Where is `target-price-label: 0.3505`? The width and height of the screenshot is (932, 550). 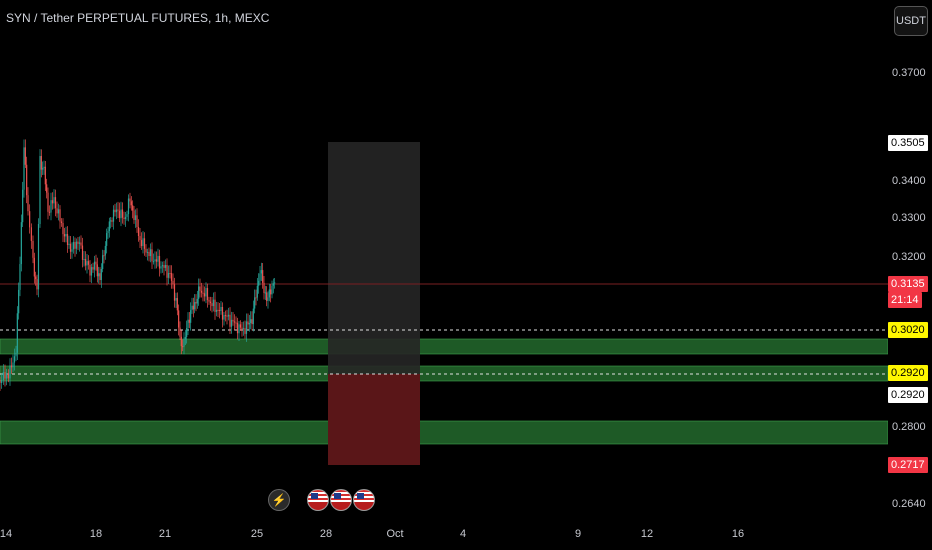
target-price-label: 0.3505 is located at coordinates (908, 143).